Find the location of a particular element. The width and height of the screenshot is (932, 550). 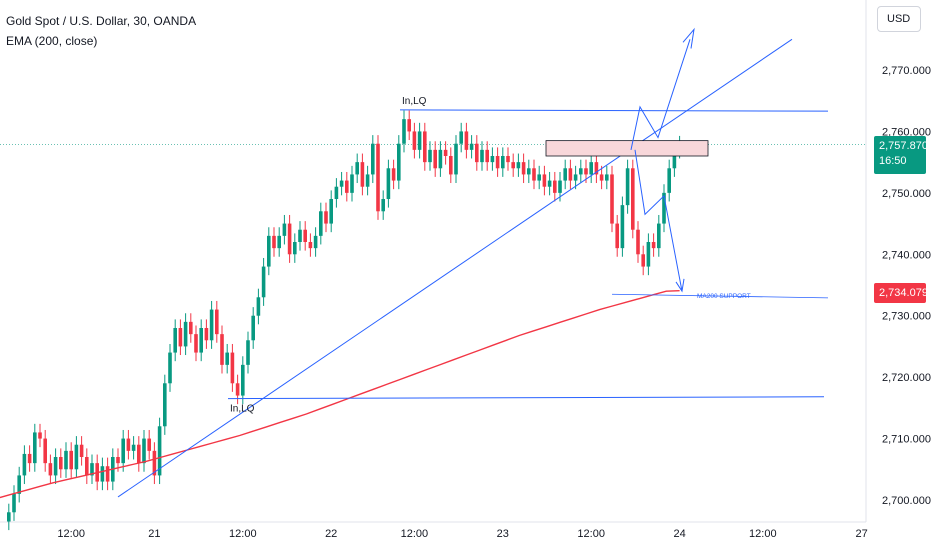

time-tick-label: 21 is located at coordinates (154, 534).